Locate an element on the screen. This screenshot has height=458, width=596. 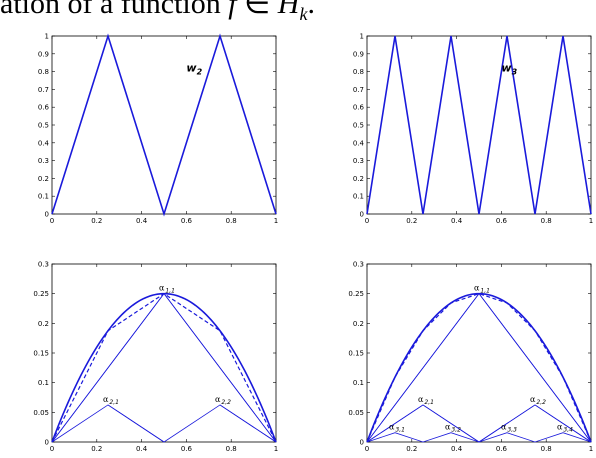
alpha-annotation: α3,2 is located at coordinates (453, 428).